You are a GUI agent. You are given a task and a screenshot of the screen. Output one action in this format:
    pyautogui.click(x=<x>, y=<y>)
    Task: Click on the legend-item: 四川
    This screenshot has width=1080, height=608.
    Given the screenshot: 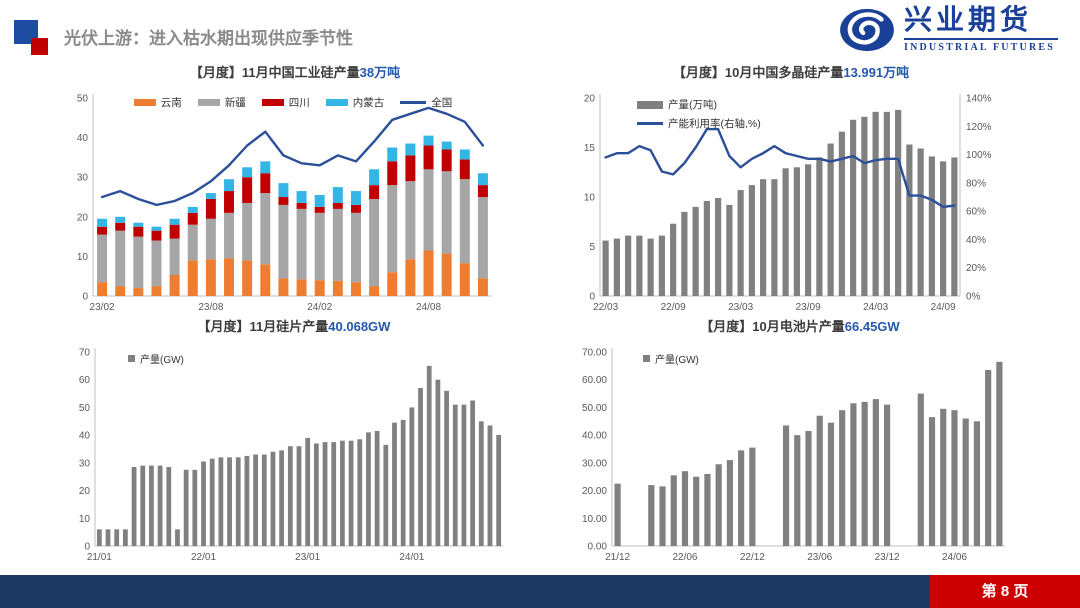 What is the action you would take?
    pyautogui.click(x=285, y=102)
    